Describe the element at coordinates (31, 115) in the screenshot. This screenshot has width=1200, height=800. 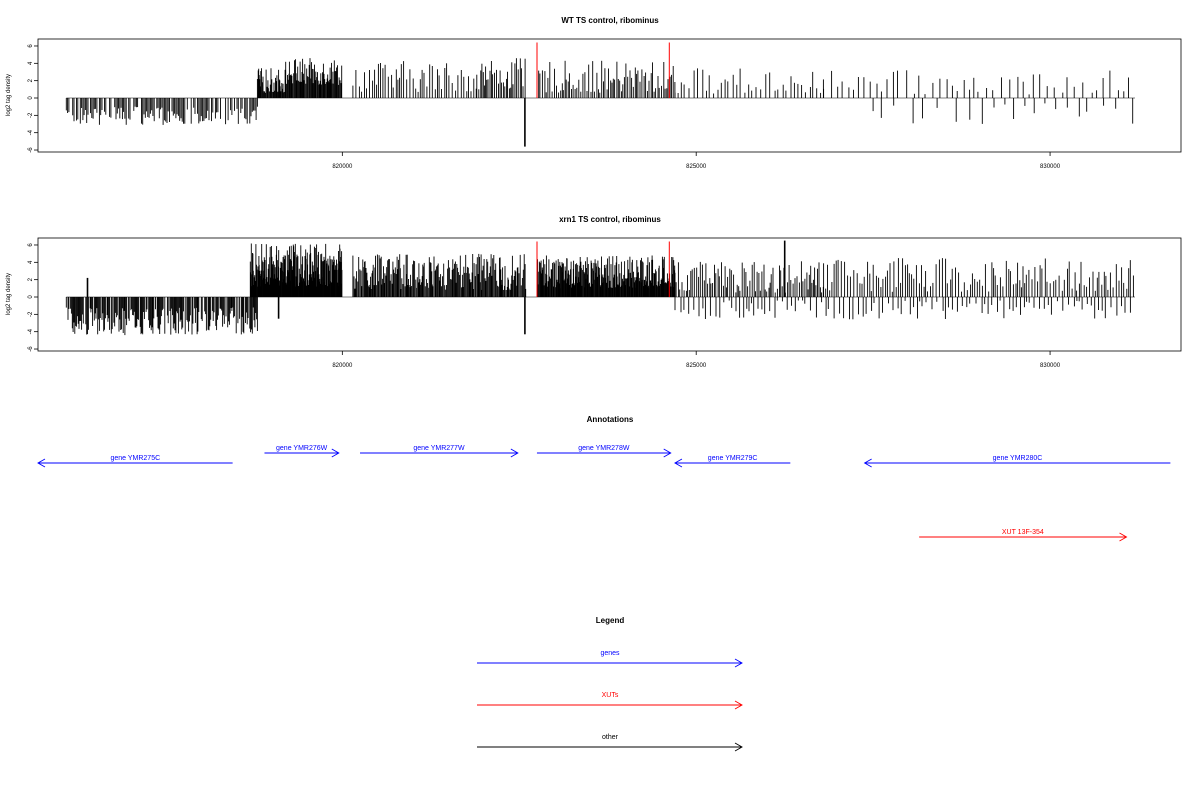
I see `wt-y-tick-label: -2` at that location.